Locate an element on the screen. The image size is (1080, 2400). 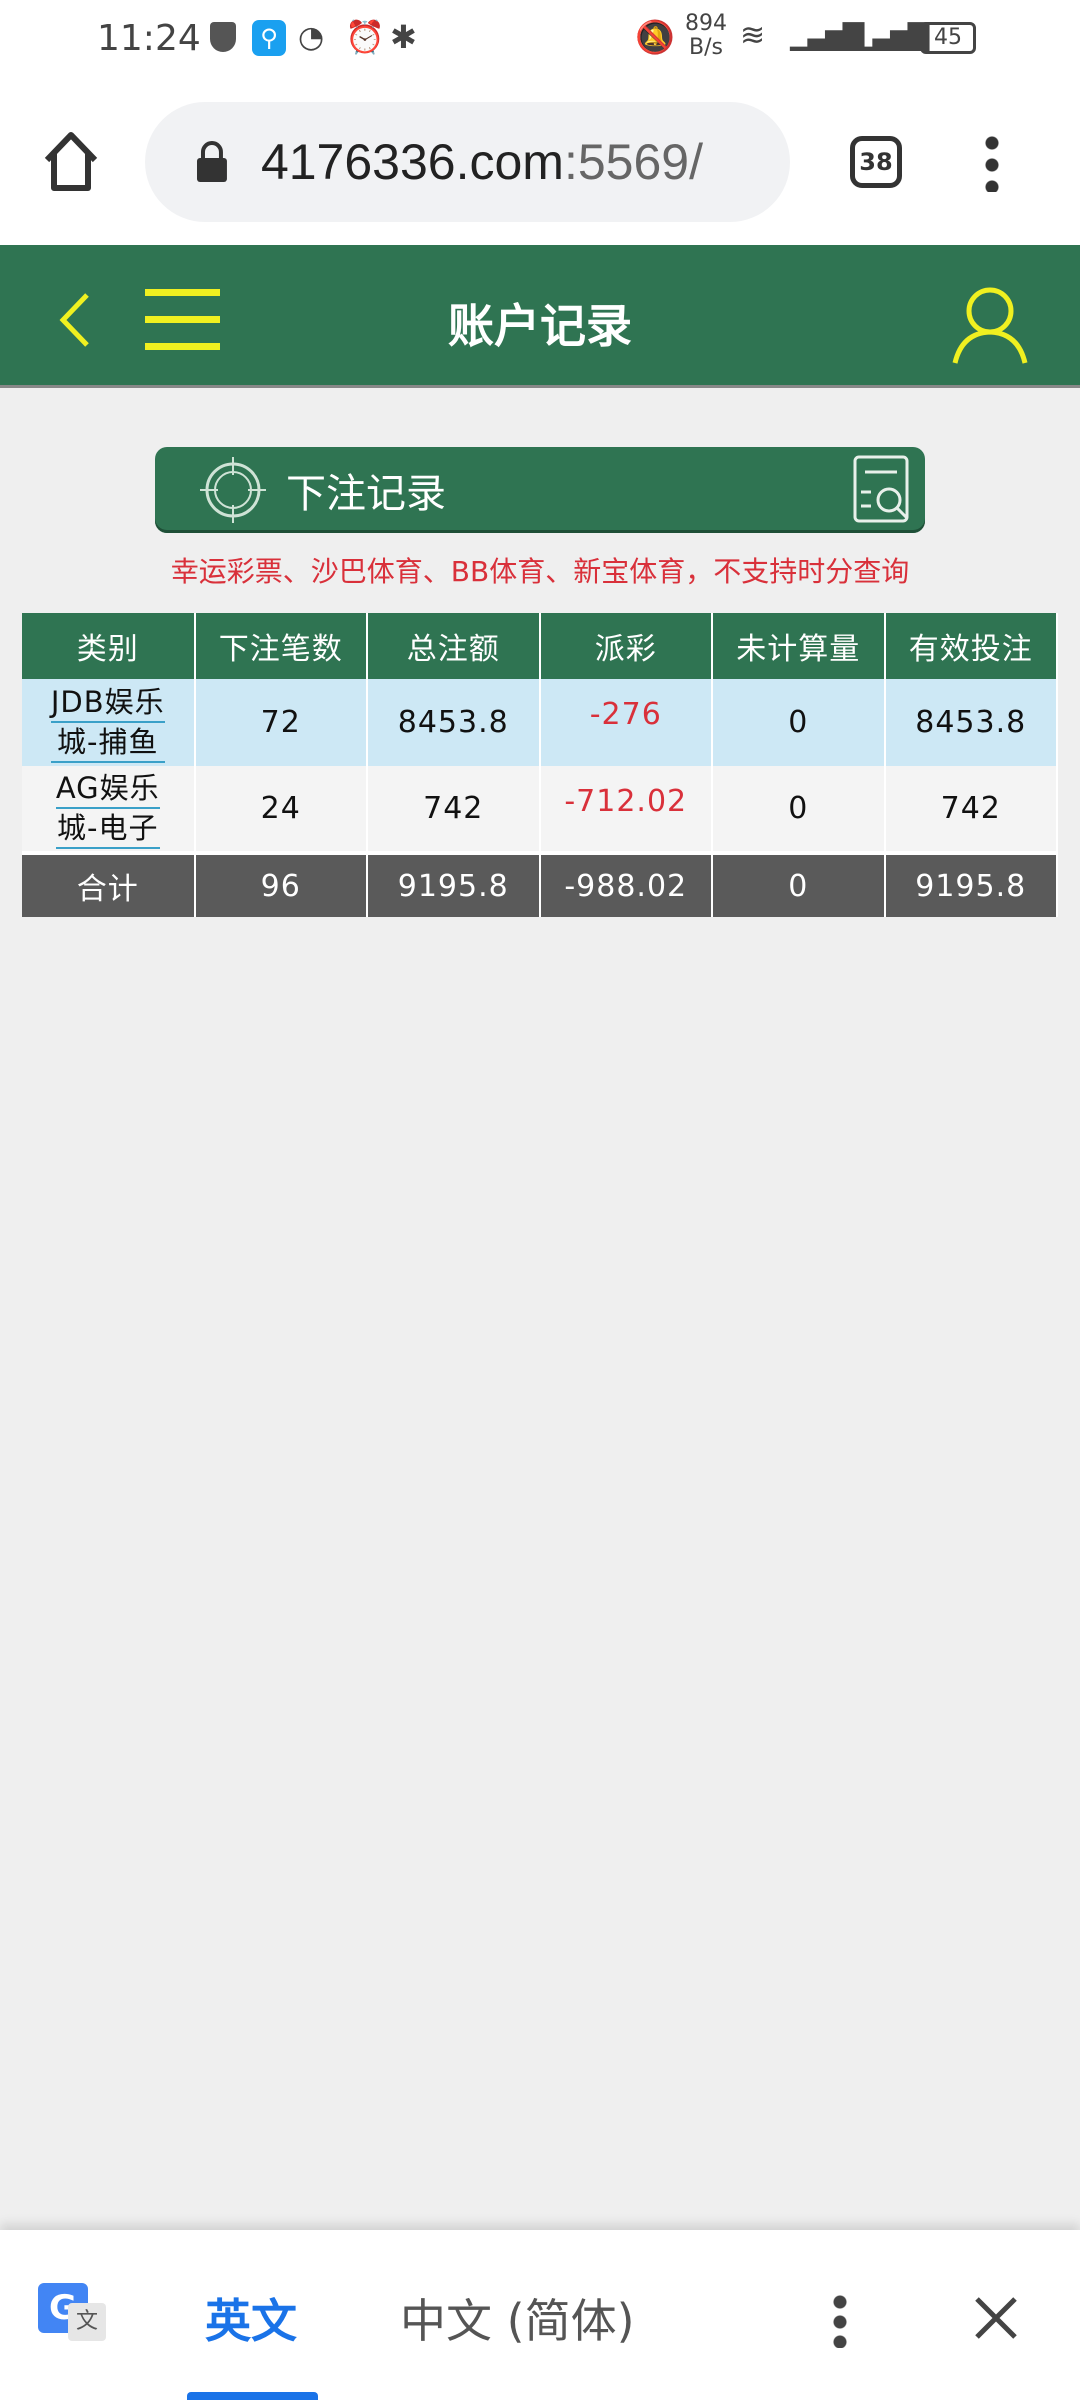
lang-tab-chinese: 中文 (简体) is located at coordinates (517, 2321).